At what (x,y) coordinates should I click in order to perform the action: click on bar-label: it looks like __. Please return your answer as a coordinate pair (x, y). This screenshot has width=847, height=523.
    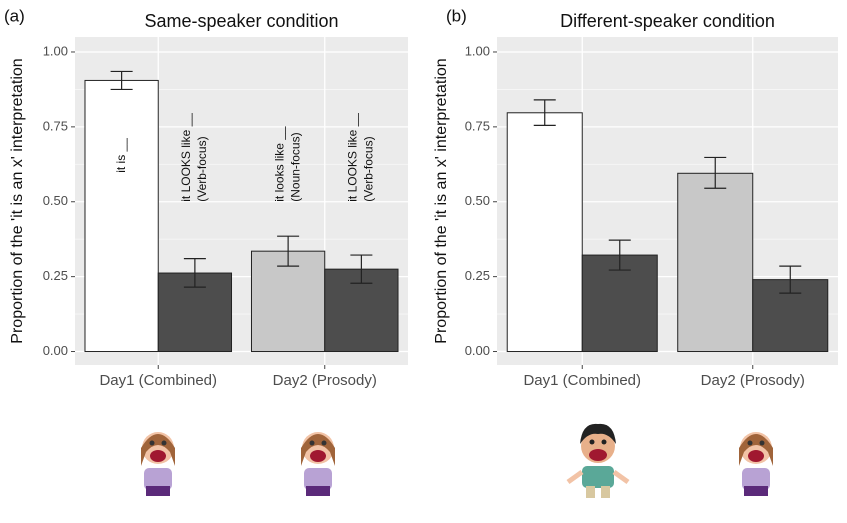
    Looking at the image, I should click on (279, 164).